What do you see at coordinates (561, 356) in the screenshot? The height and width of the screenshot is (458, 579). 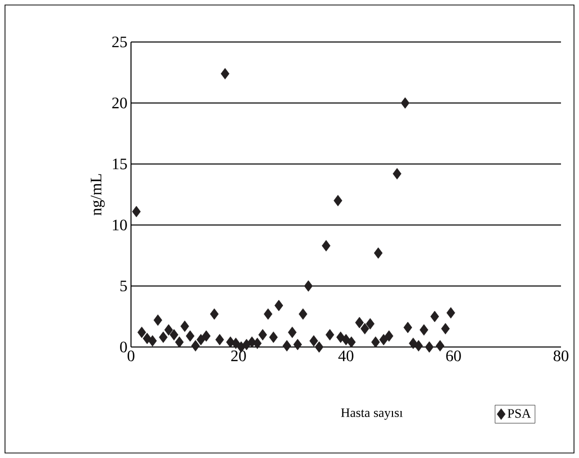 I see `x-tick-label: 80` at bounding box center [561, 356].